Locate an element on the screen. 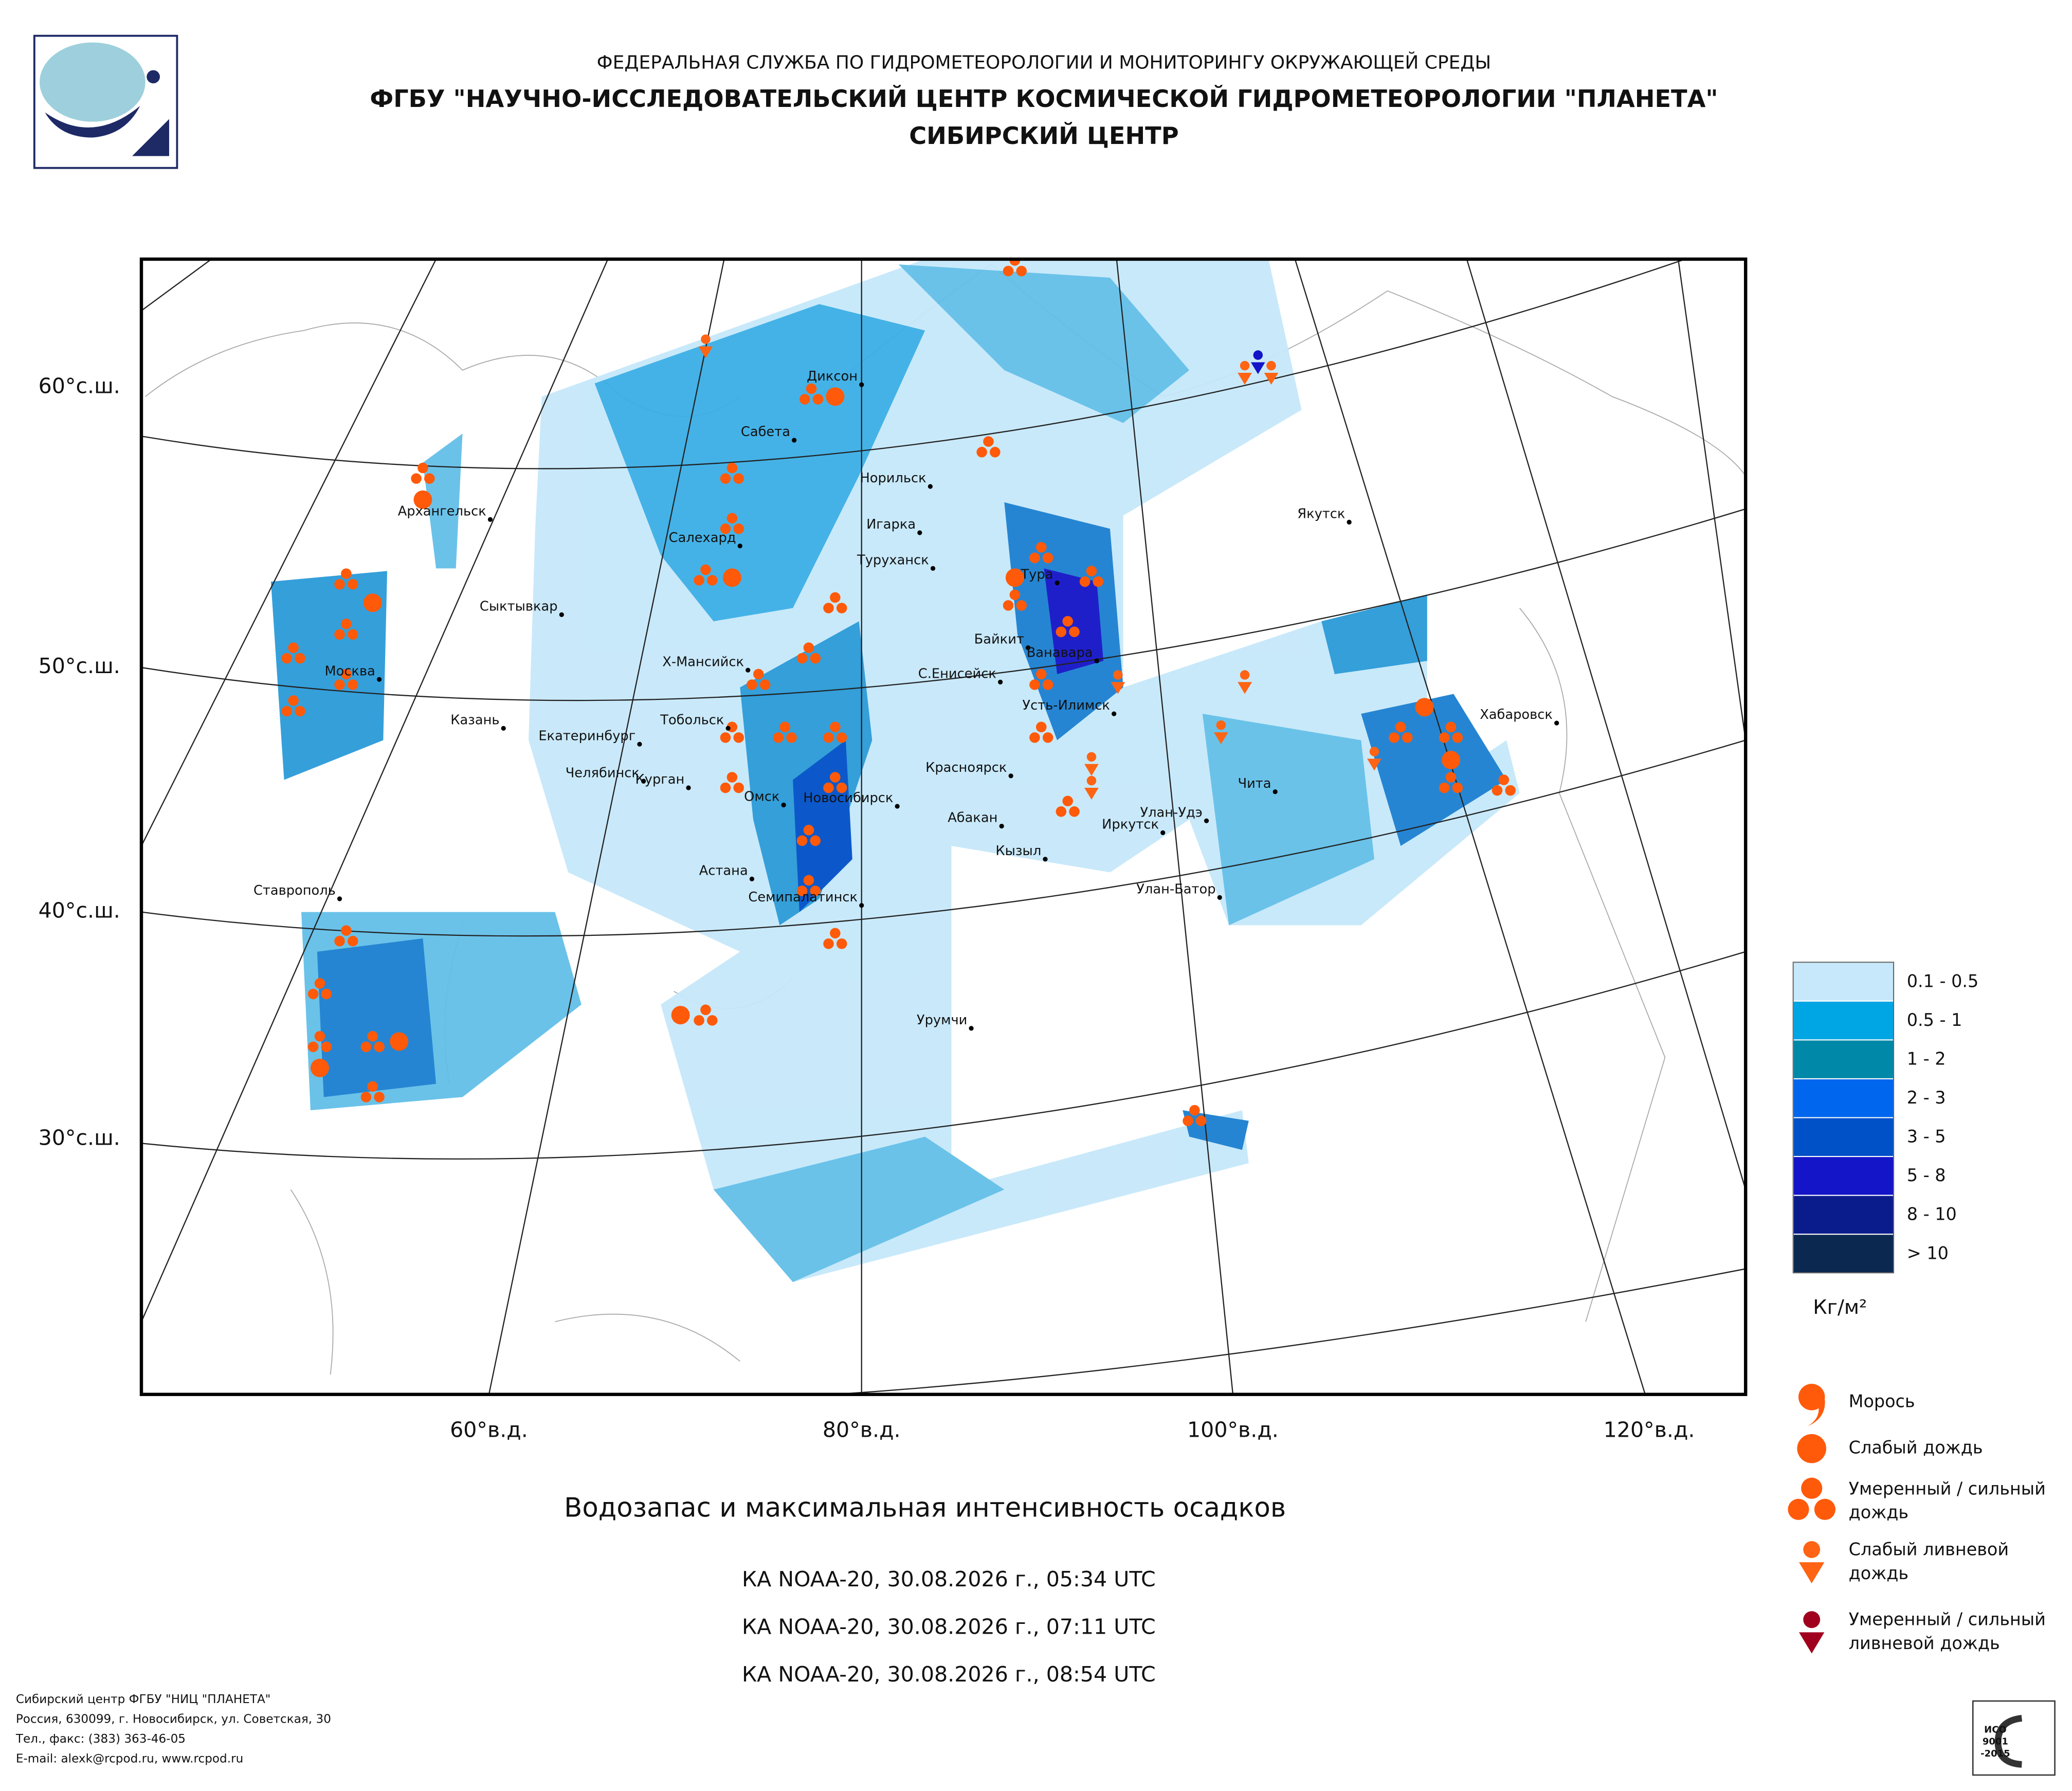  badge-text: -2015 is located at coordinates (1995, 1753).